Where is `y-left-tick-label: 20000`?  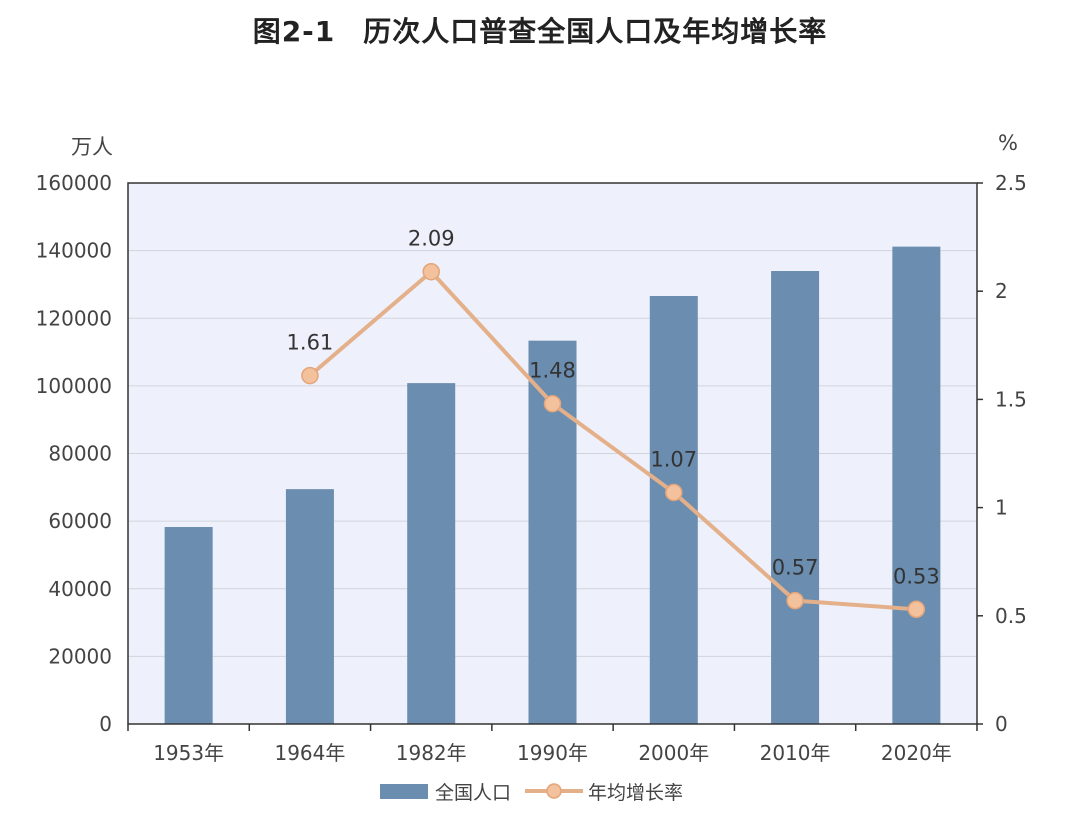 y-left-tick-label: 20000 is located at coordinates (80, 656).